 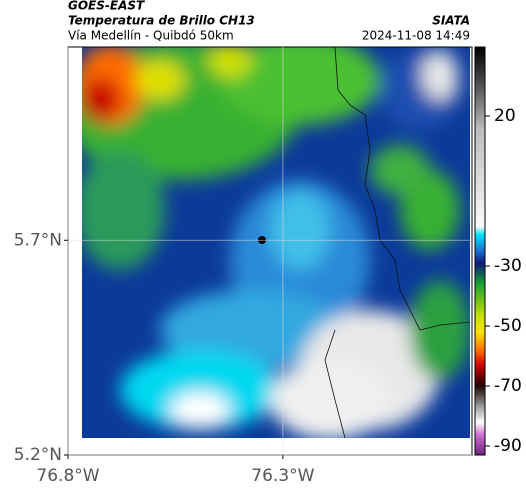 What do you see at coordinates (38, 455) in the screenshot?
I see `y-tick-label: 5.2°N` at bounding box center [38, 455].